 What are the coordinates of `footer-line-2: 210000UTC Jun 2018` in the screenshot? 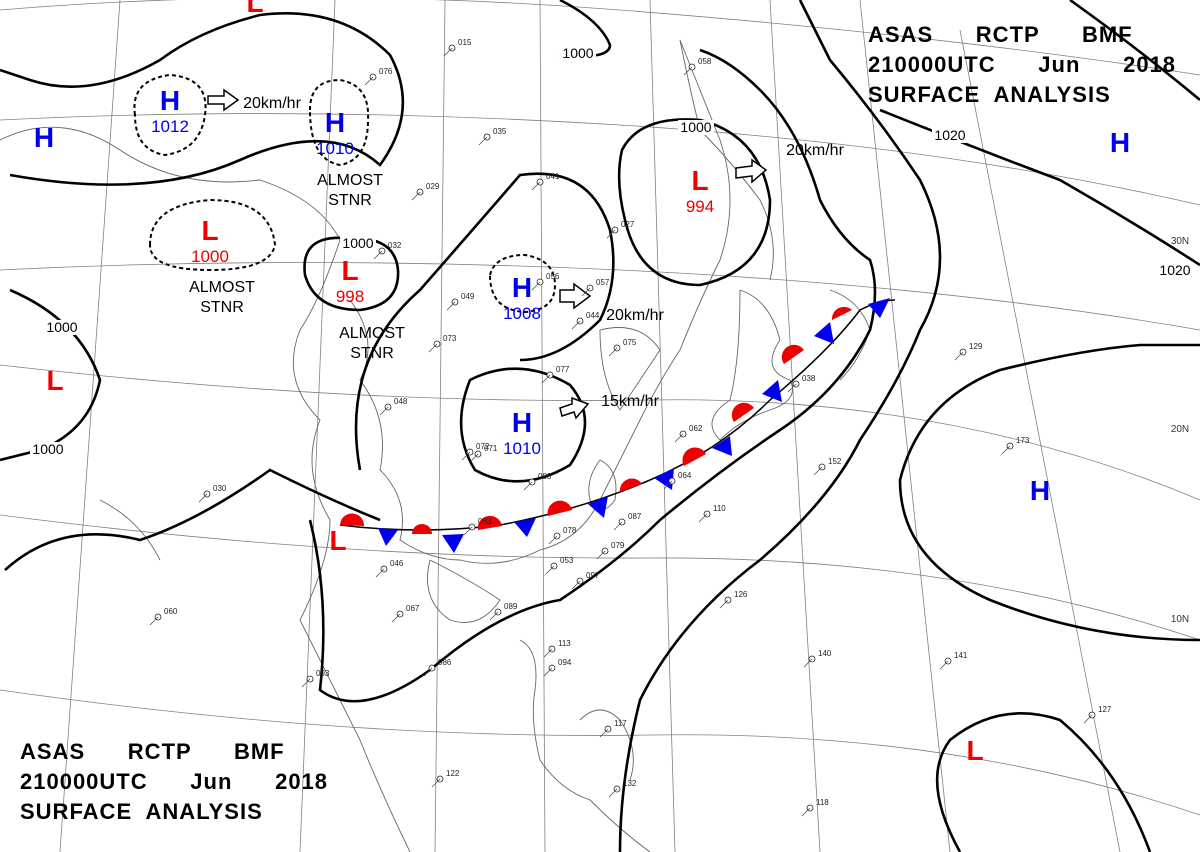 It's located at (174, 781).